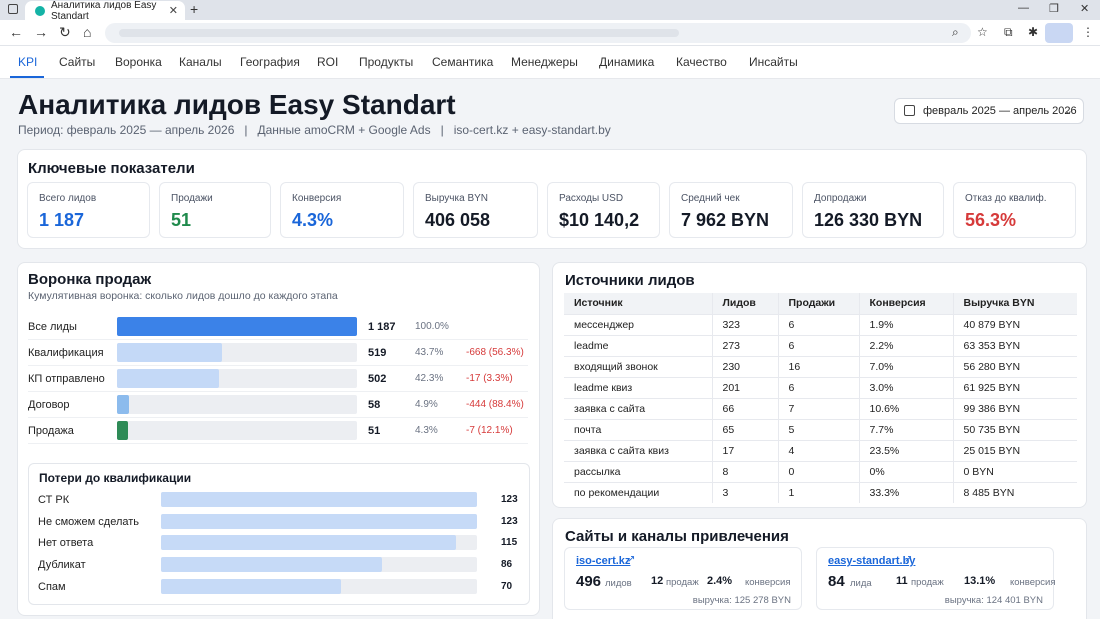  Describe the element at coordinates (509, 543) in the screenshot. I see `loss-value: 115` at that location.